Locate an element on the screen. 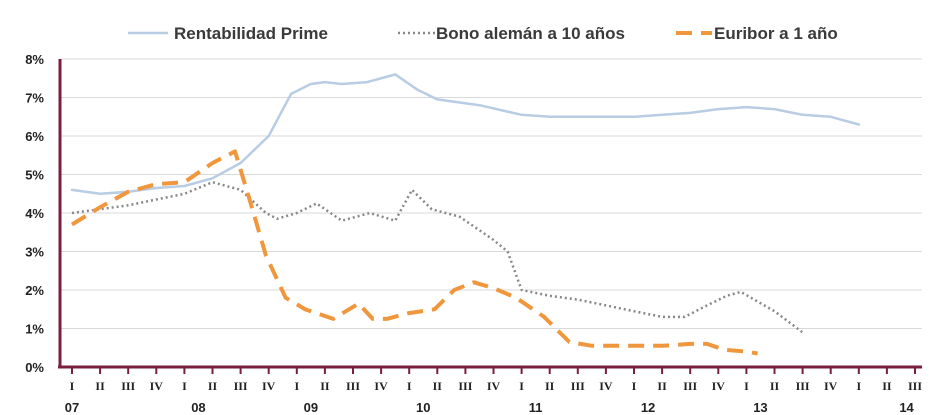 This screenshot has width=937, height=415. y-tick-label: 5% is located at coordinates (34, 175).